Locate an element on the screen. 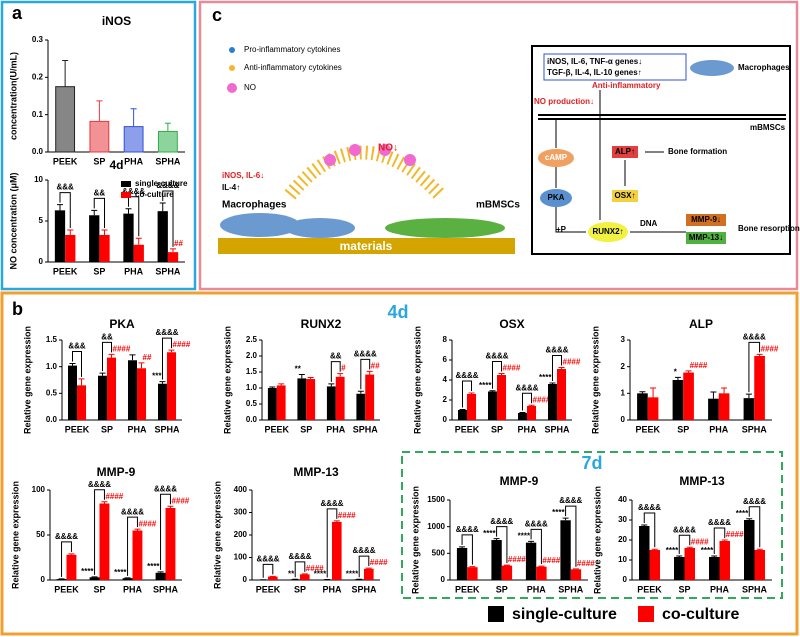  bracket-label: &&& is located at coordinates (77, 346).